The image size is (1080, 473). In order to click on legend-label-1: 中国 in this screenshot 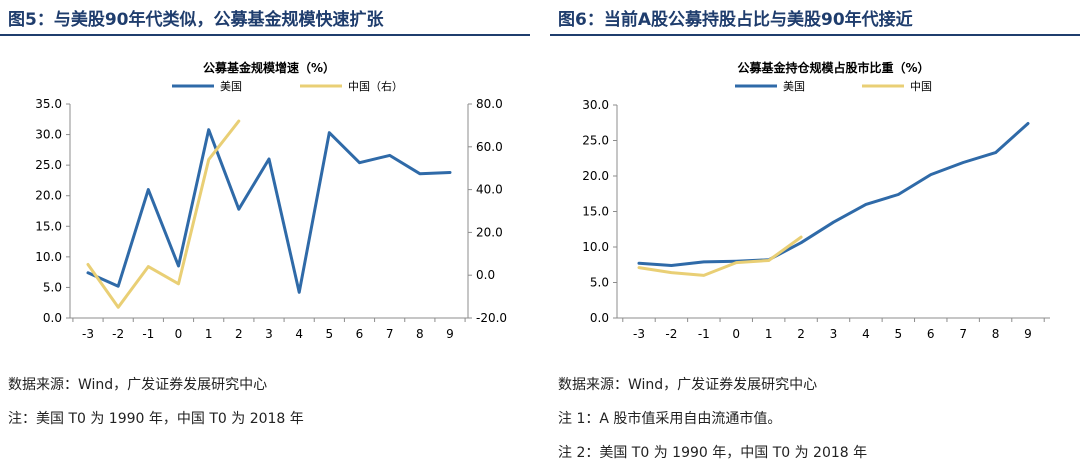, I will do `click(921, 86)`.